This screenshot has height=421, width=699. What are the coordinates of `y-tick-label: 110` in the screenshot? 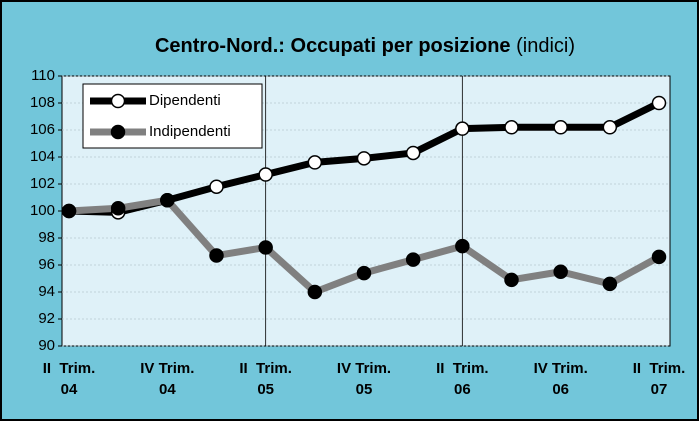 It's located at (43, 75).